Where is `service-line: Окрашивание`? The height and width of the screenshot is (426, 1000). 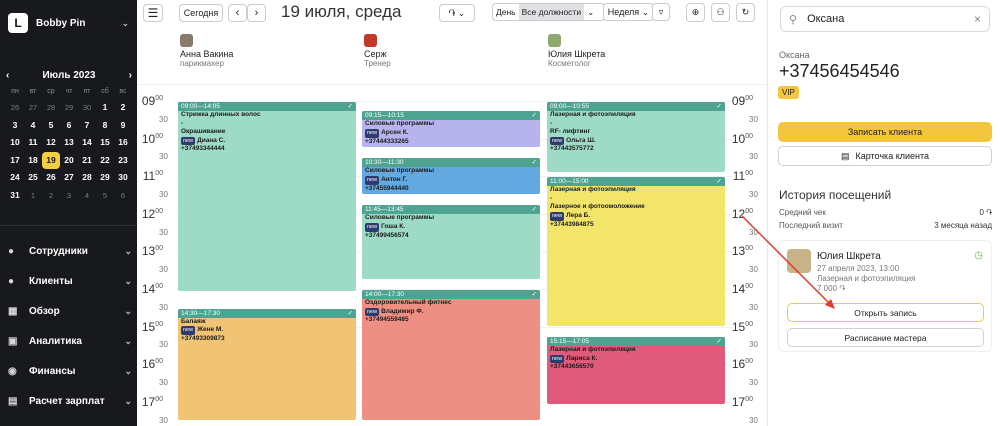 service-line: Окрашивание is located at coordinates (203, 132).